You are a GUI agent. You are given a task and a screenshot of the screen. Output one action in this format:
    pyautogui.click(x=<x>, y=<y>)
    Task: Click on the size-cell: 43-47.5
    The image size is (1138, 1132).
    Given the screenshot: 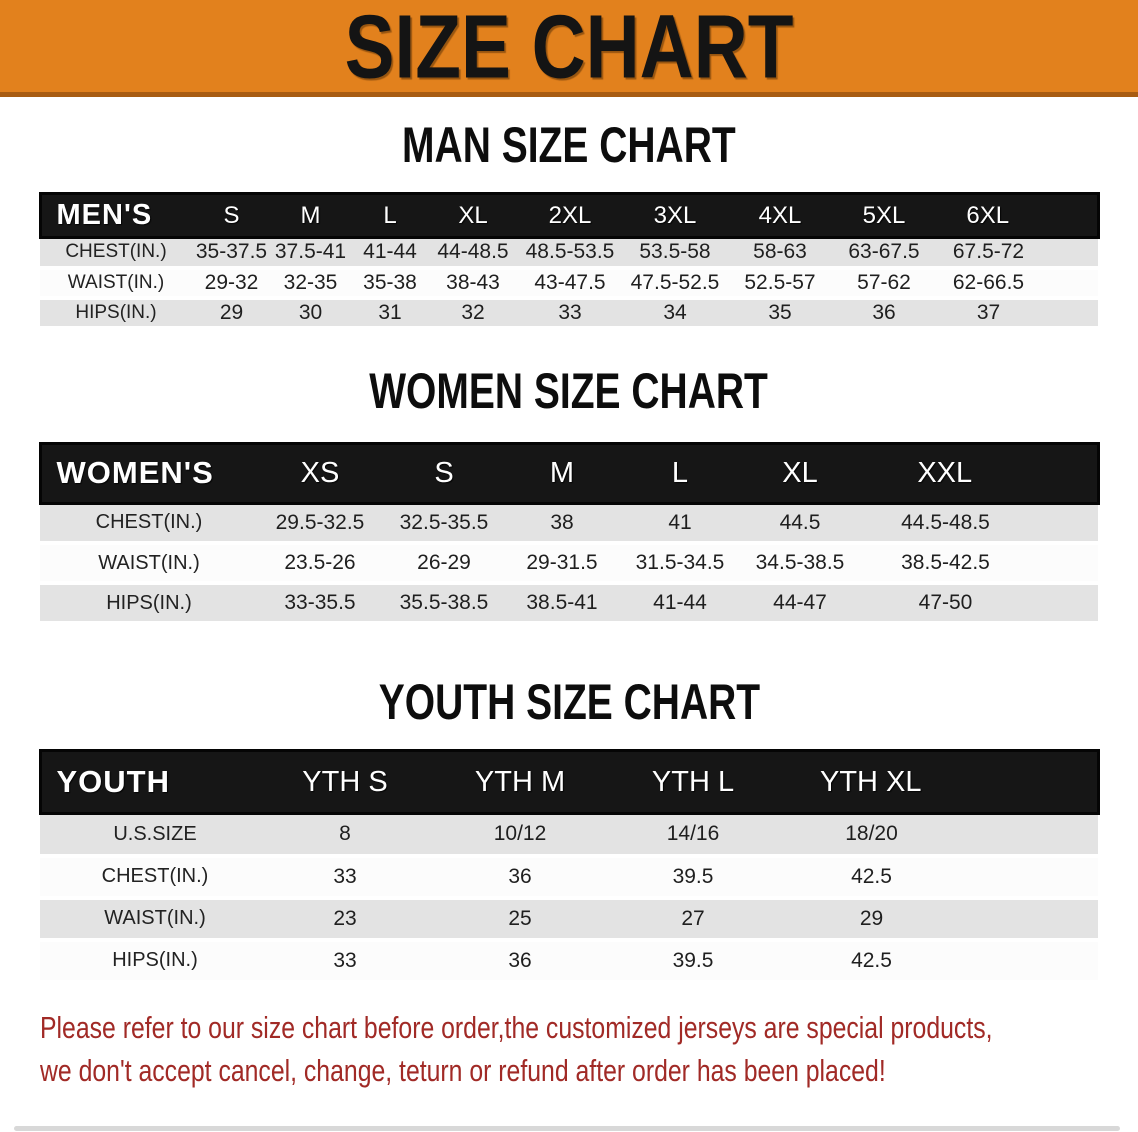 What is the action you would take?
    pyautogui.click(x=570, y=282)
    